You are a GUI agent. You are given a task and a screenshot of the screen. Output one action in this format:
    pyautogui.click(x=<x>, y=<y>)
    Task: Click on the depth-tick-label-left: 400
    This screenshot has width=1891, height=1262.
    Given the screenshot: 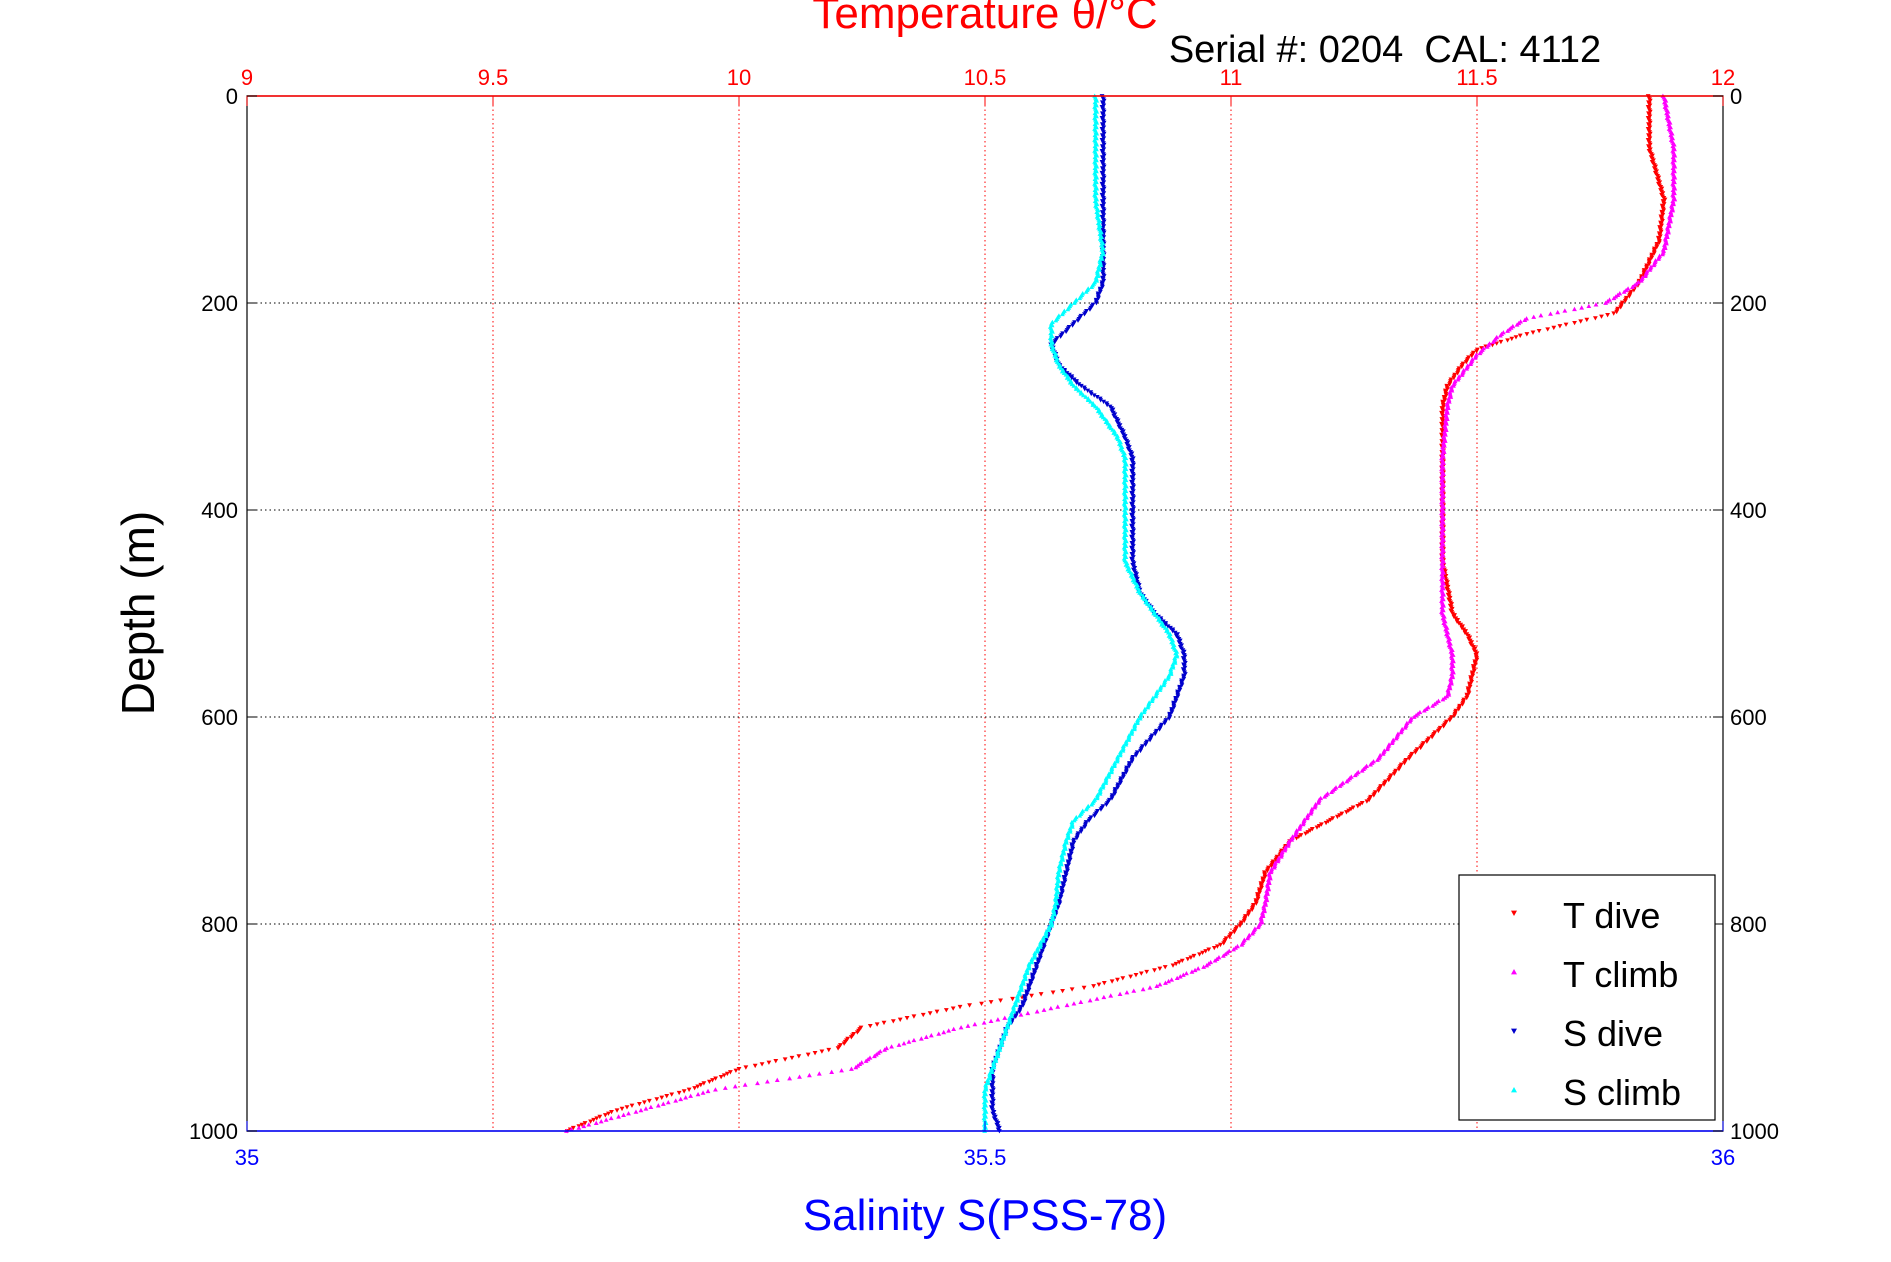 What is the action you would take?
    pyautogui.click(x=219, y=510)
    